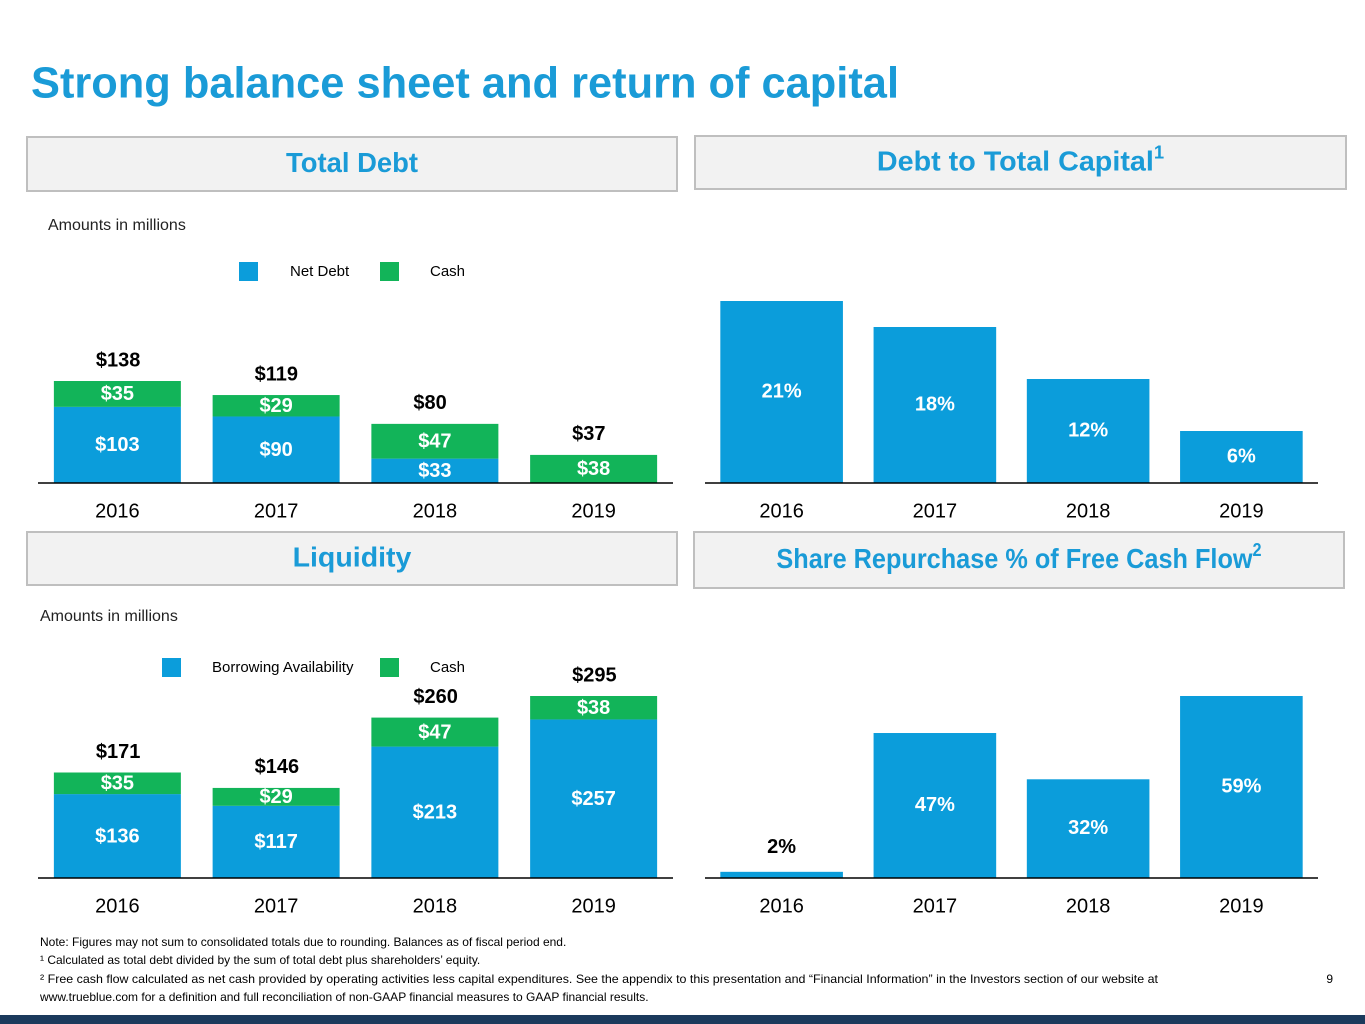  Describe the element at coordinates (118, 360) in the screenshot. I see `total-label: $138` at that location.